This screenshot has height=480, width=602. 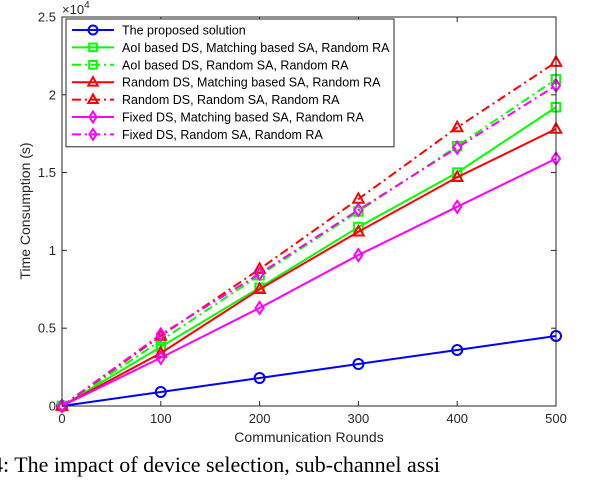 What do you see at coordinates (235, 65) in the screenshot?
I see `legend-label: AoI based DS, Random SA, Random RA` at bounding box center [235, 65].